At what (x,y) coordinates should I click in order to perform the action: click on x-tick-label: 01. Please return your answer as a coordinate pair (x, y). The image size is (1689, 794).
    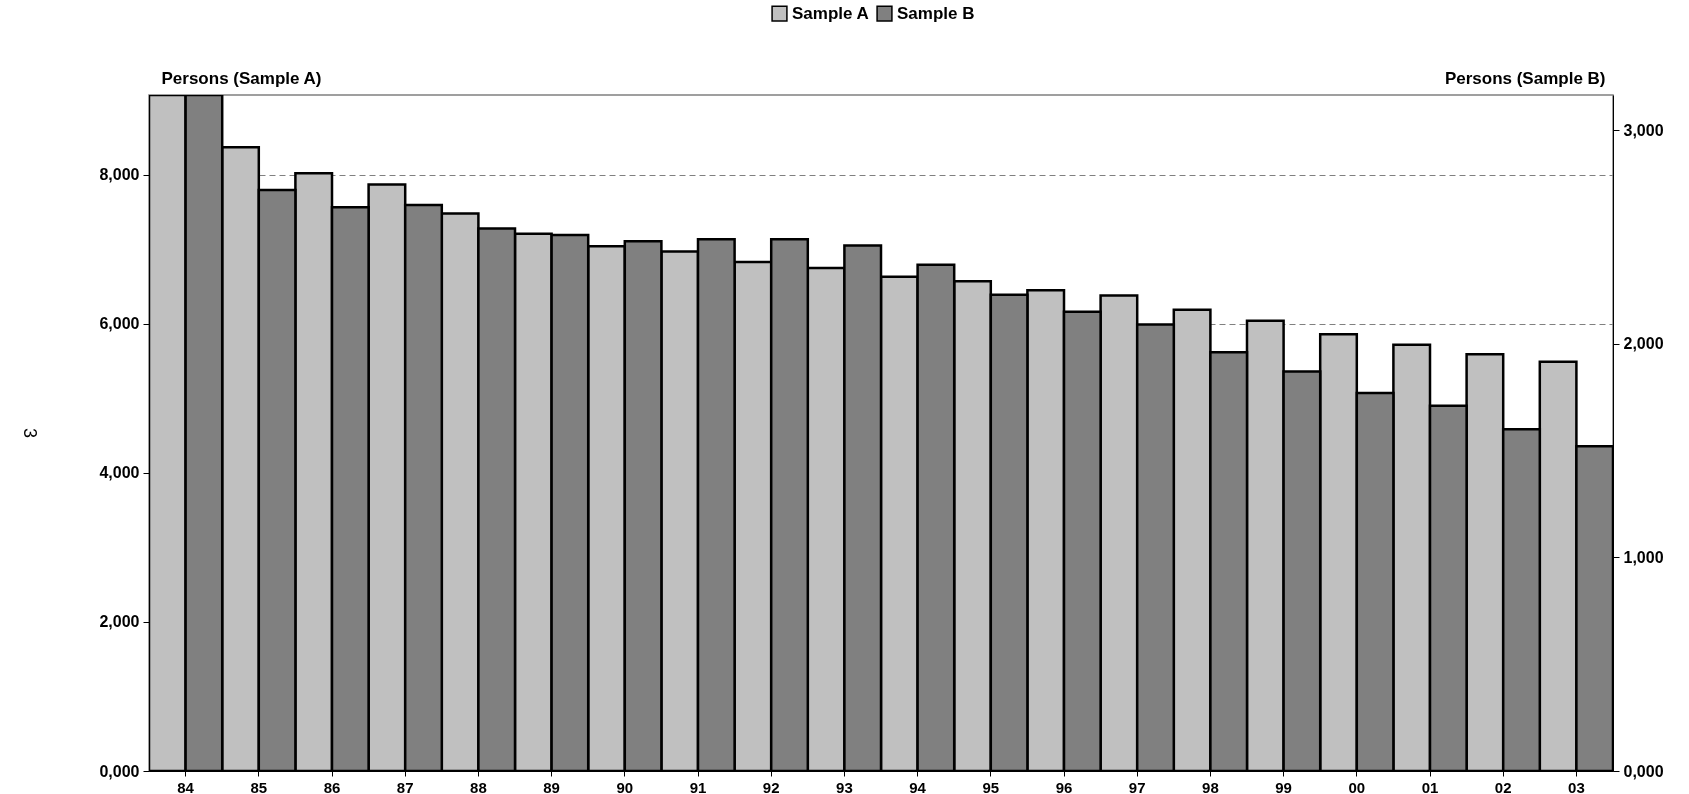
    Looking at the image, I should click on (1430, 786).